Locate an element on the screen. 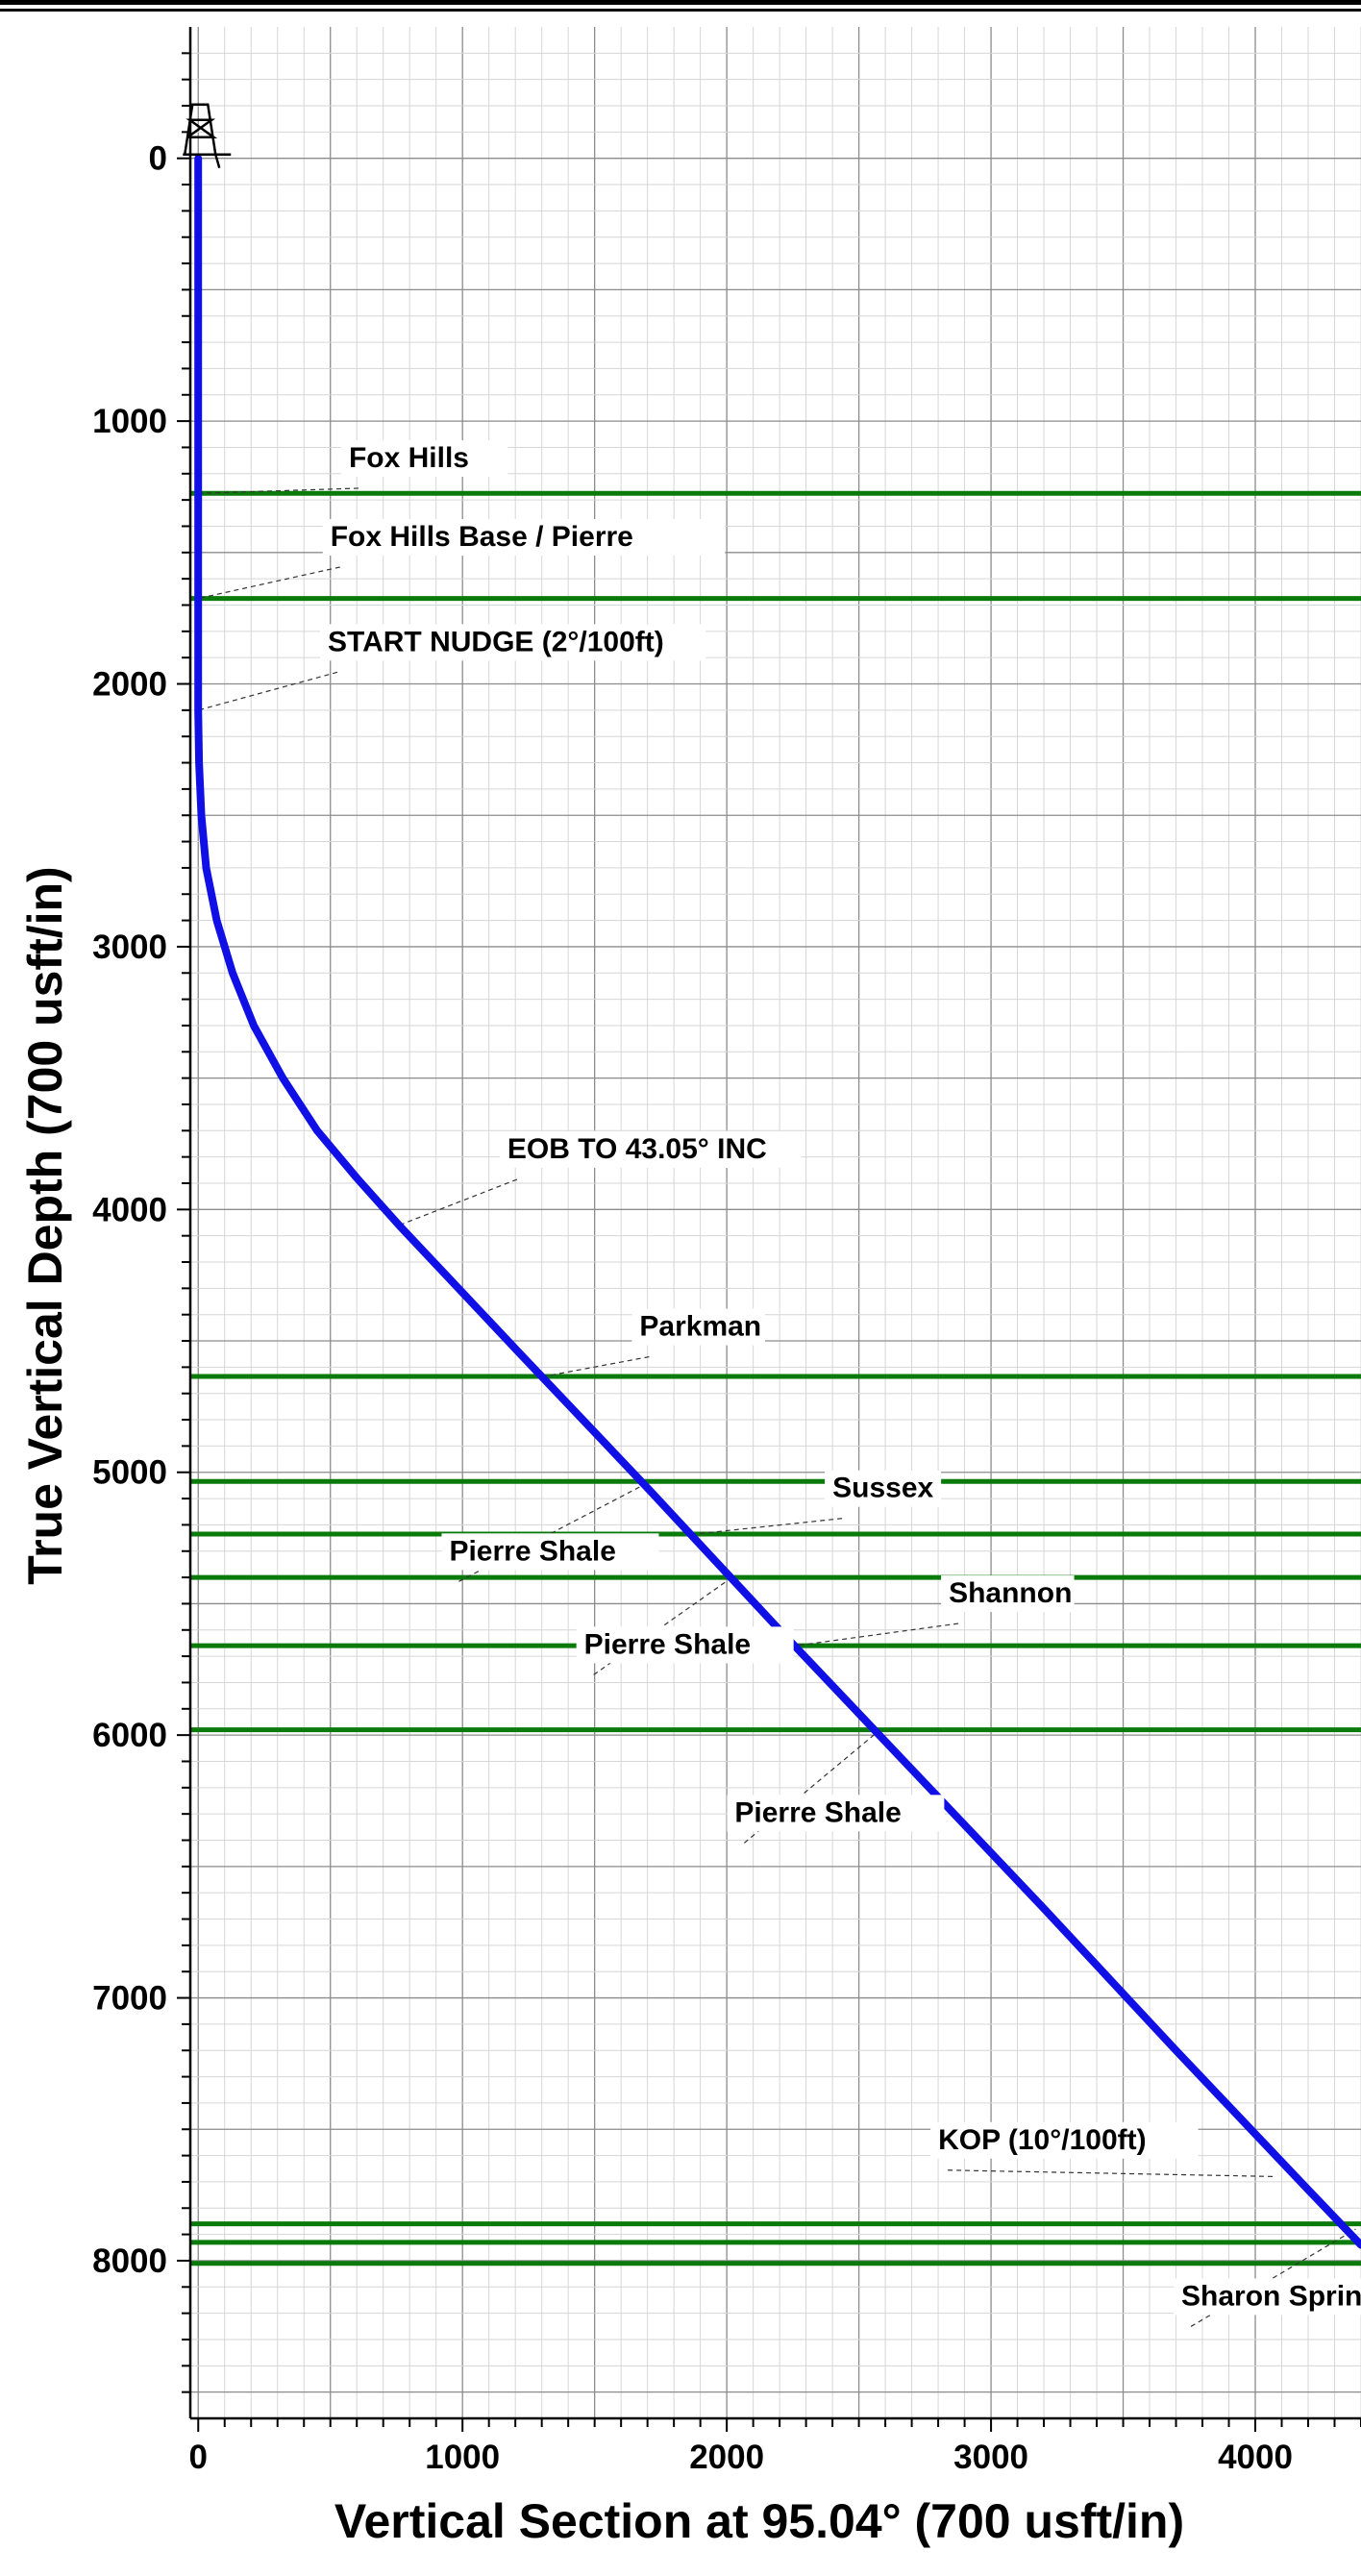 Image resolution: width=1361 pixels, height=2576 pixels. top-border is located at coordinates (680, 3).